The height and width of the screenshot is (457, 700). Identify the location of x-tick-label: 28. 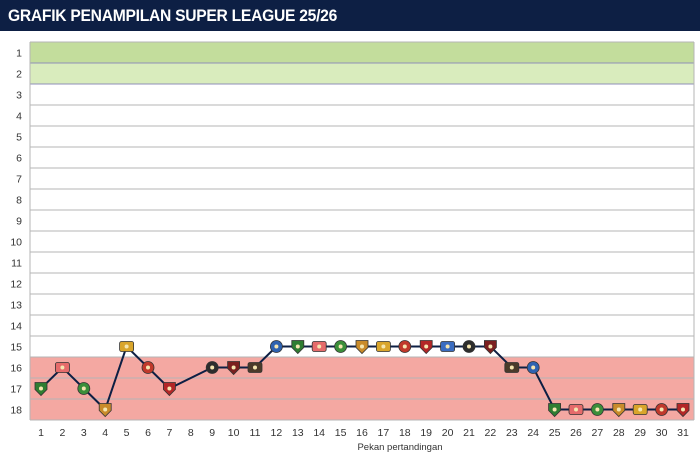
(619, 433).